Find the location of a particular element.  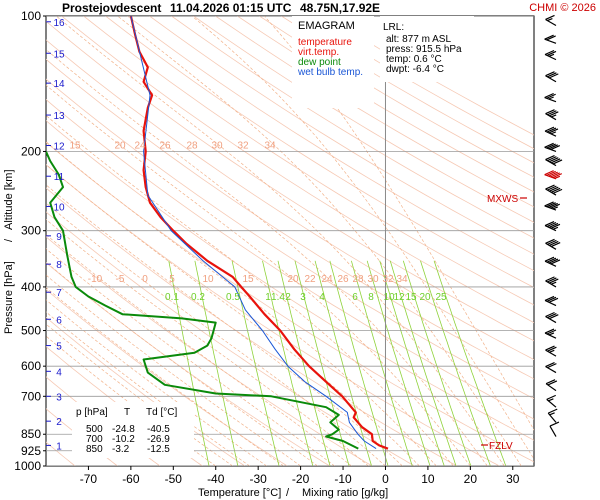

adiabat-label: 15 is located at coordinates (75, 145).